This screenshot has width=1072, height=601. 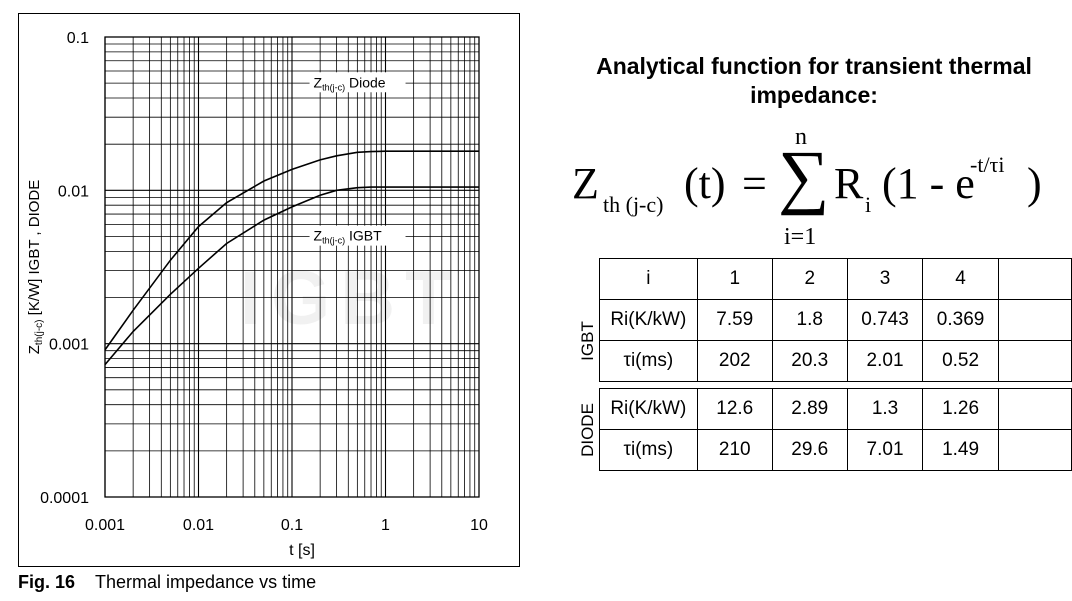 I want to click on formula-z-subscript: th (j-c), so click(x=633, y=204).